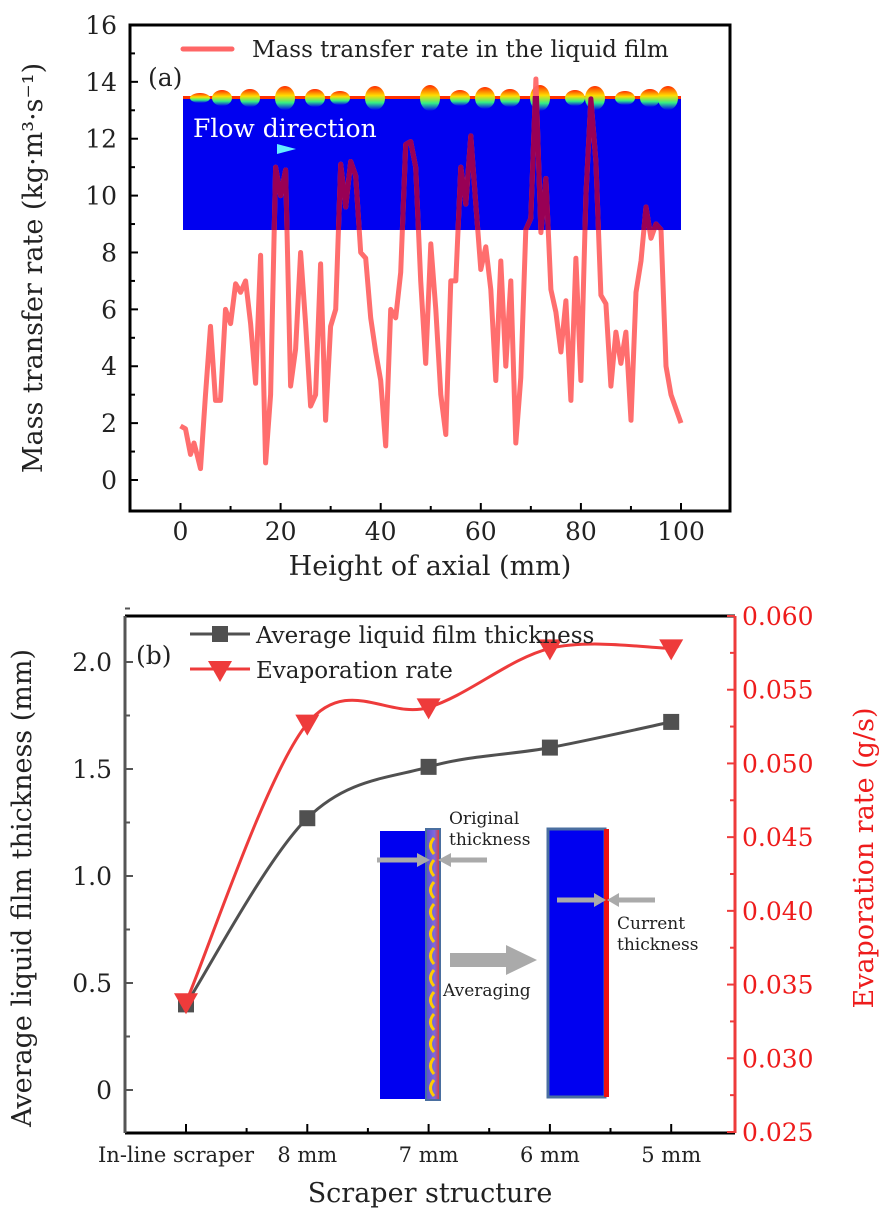  What do you see at coordinates (109, 309) in the screenshot?
I see `y-tick-label-a: 6` at bounding box center [109, 309].